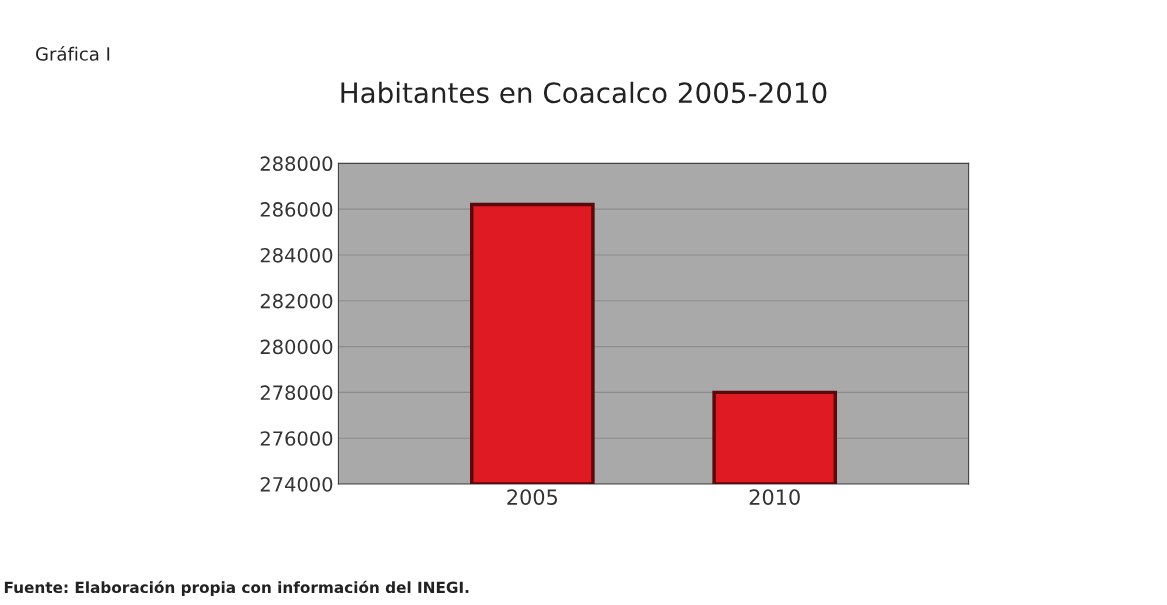  Describe the element at coordinates (296, 209) in the screenshot. I see `y-tick-label: 286000` at that location.